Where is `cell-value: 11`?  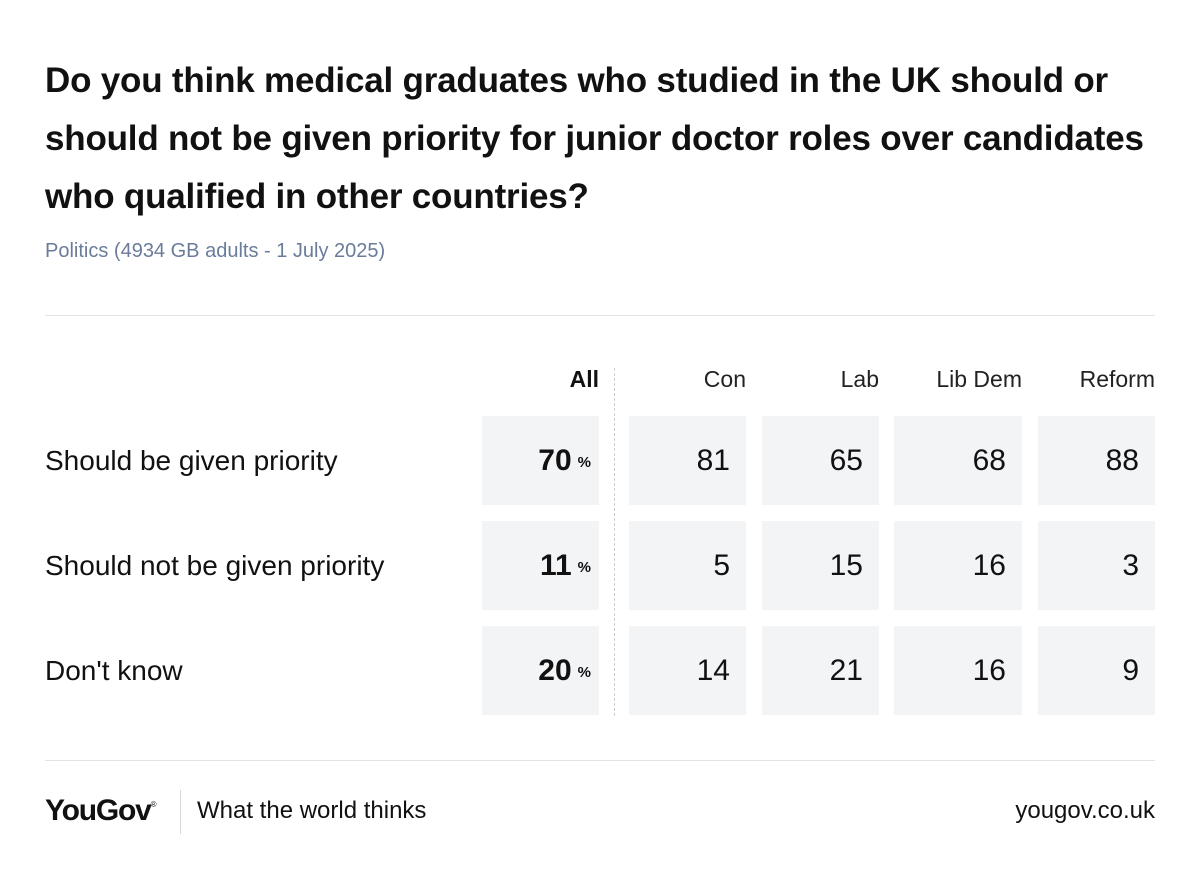
cell-value: 11 is located at coordinates (555, 565).